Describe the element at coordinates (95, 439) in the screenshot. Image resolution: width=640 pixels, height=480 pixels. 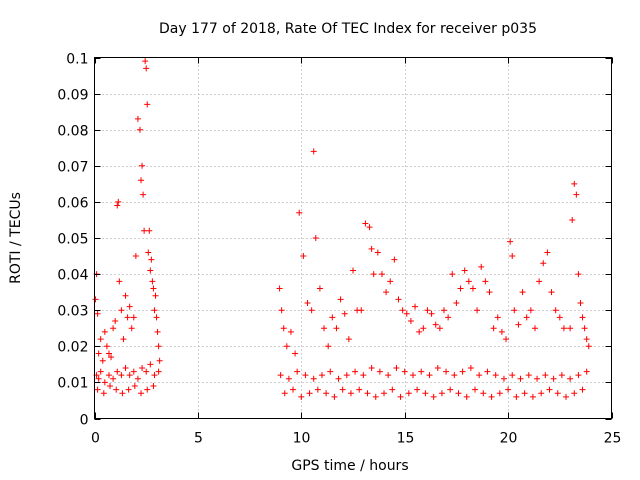
I see `x-tick-label: 0` at that location.